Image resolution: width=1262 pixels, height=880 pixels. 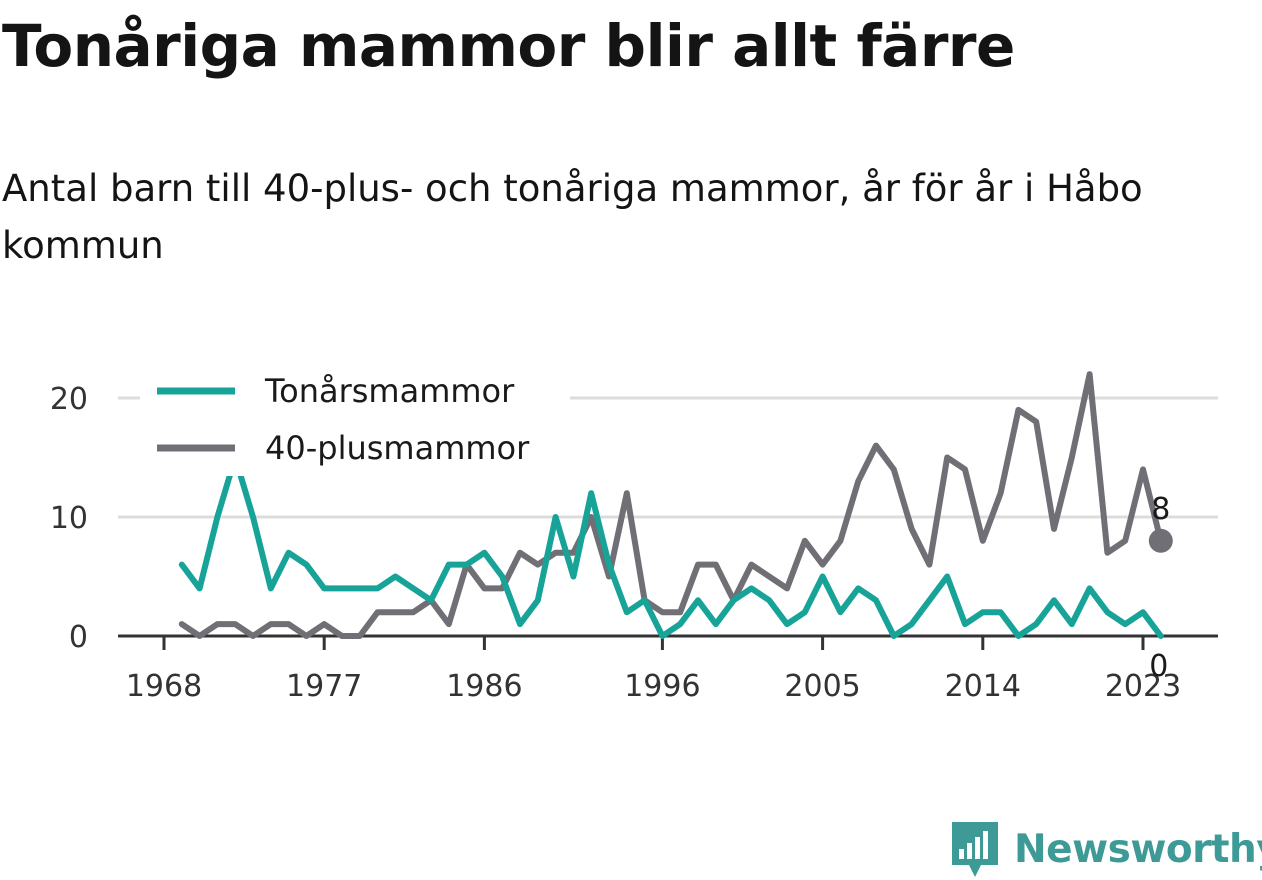 I want to click on legend-background, so click(x=355, y=421).